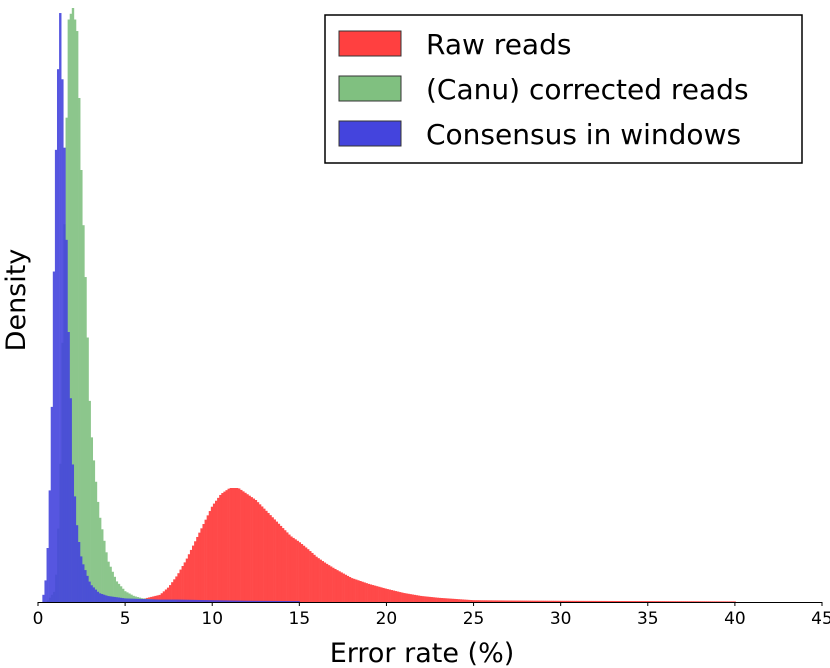 The image size is (830, 668). Describe the element at coordinates (370, 88) in the screenshot. I see `legend-swatch` at that location.